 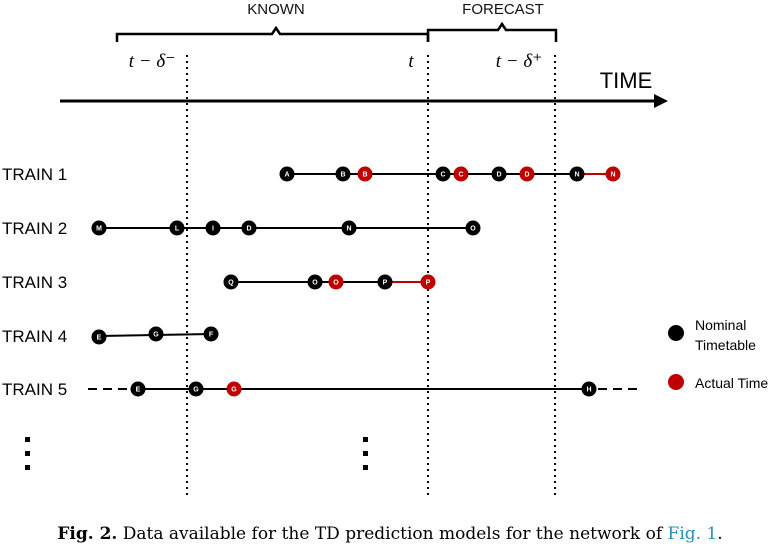 I want to click on train-row: TRAIN 2 M L I D N O, so click(x=241, y=228).